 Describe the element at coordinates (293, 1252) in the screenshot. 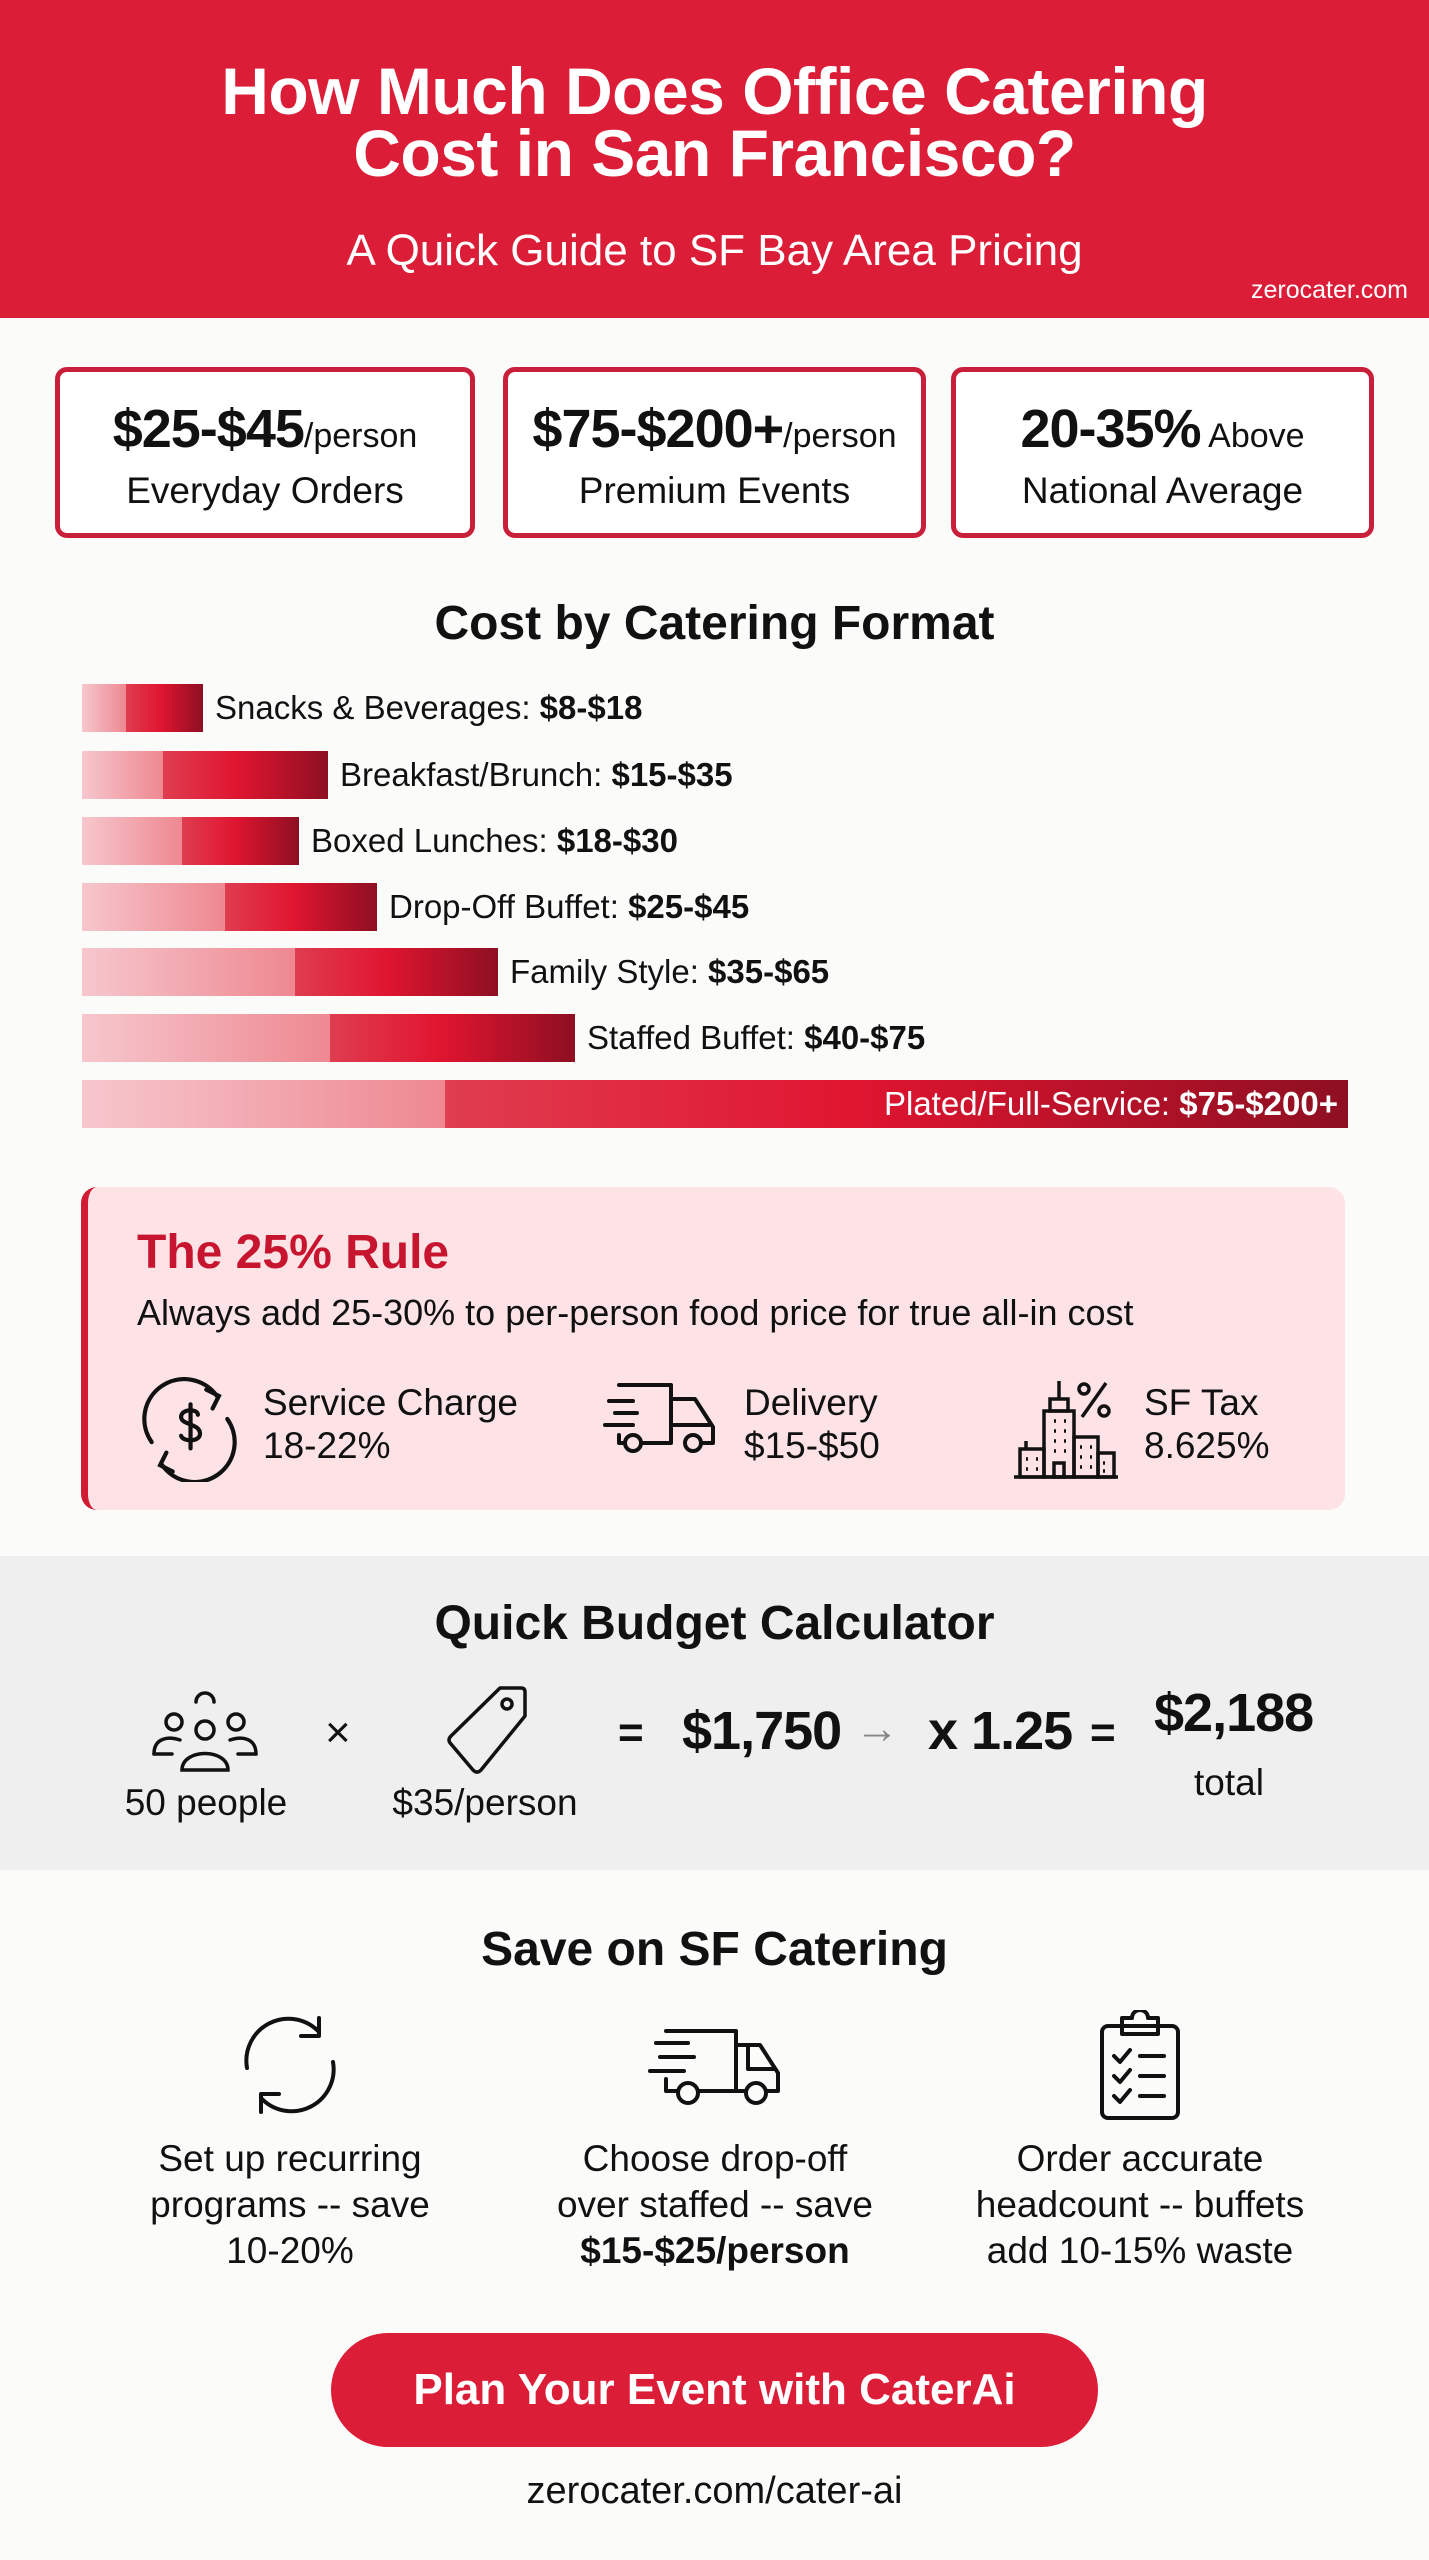

I see `rule-title: The 25% Rule` at that location.